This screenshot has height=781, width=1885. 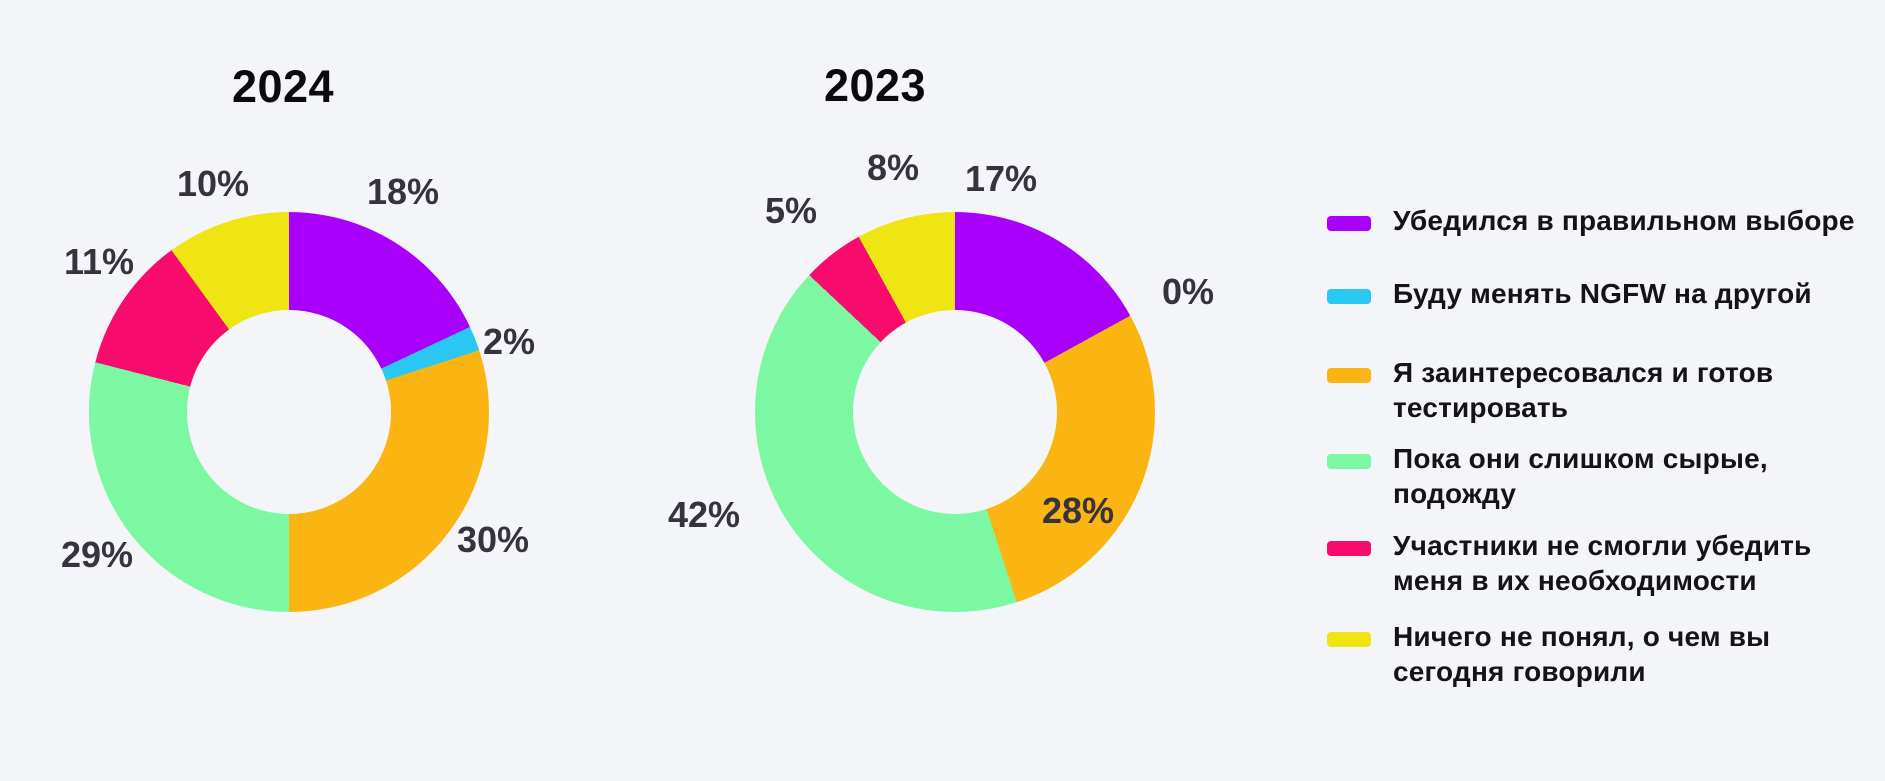 What do you see at coordinates (1602, 293) in the screenshot?
I see `legend-label: Буду менять NGFW на другой` at bounding box center [1602, 293].